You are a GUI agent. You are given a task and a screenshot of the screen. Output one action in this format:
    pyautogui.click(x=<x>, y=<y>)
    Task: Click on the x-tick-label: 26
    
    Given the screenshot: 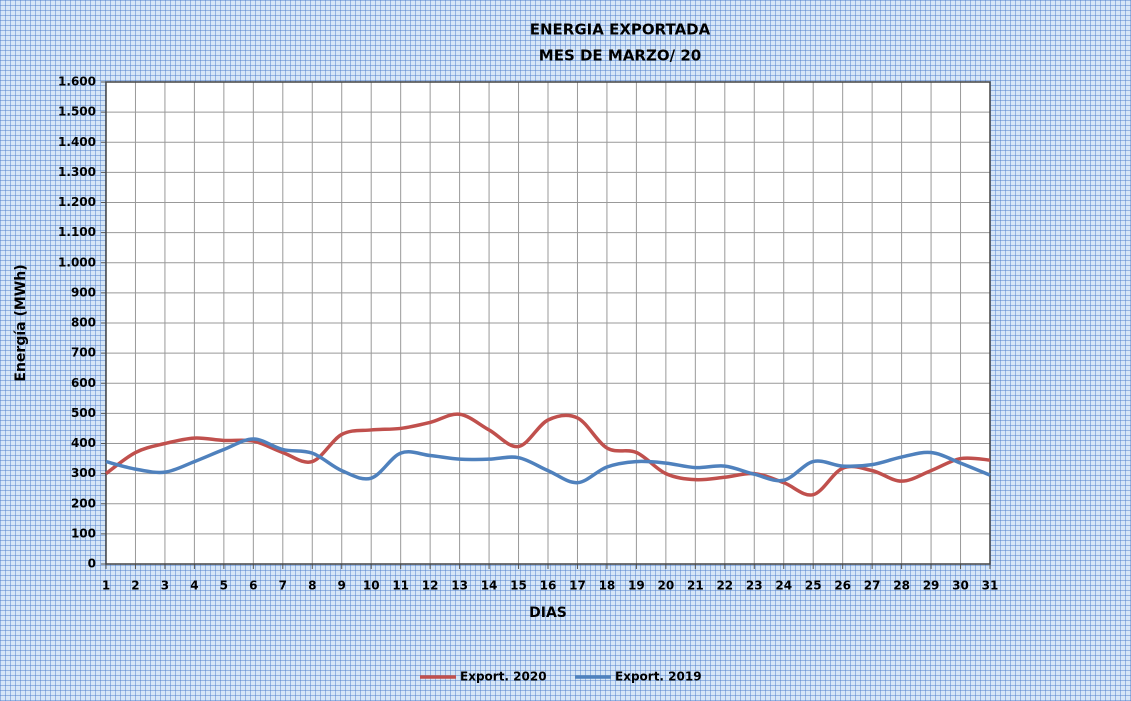 What is the action you would take?
    pyautogui.click(x=842, y=586)
    